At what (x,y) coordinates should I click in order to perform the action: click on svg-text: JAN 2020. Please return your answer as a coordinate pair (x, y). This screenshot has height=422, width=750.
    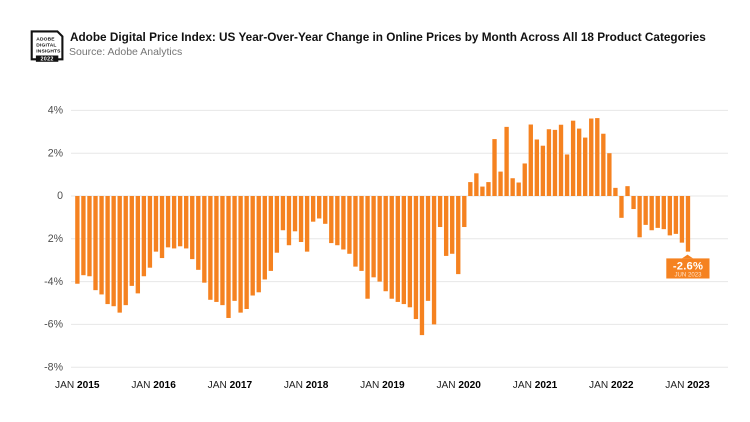
    Looking at the image, I should click on (458, 385).